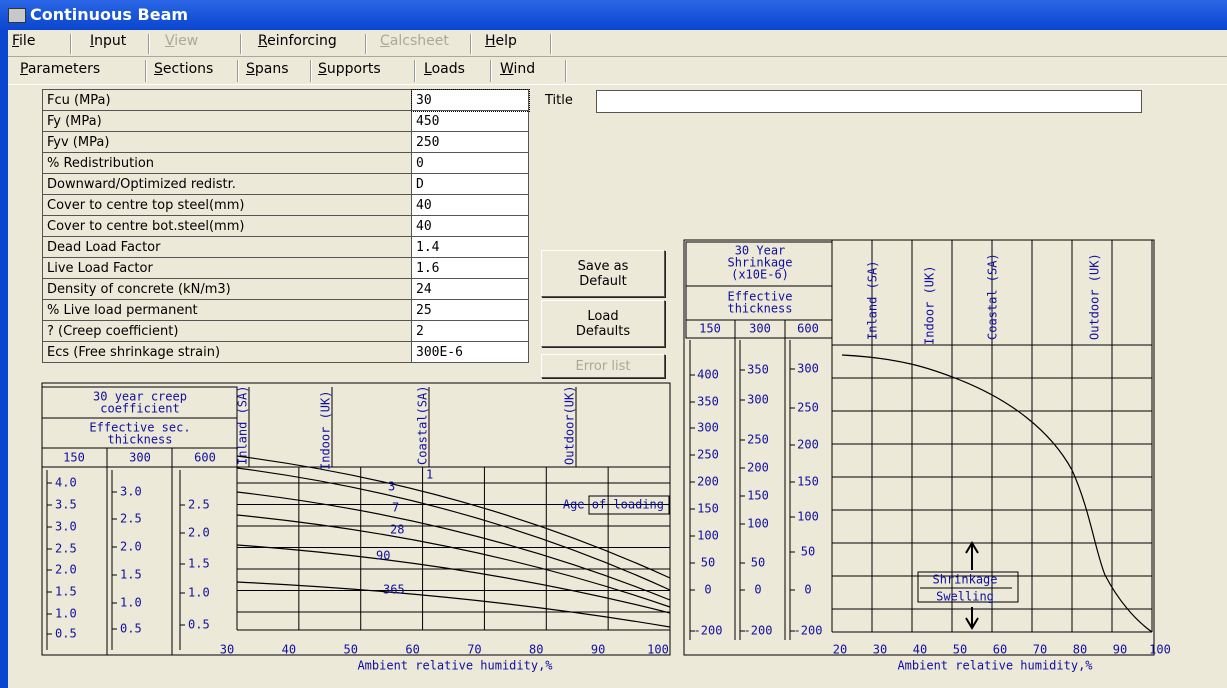 The image size is (1227, 688). What do you see at coordinates (501, 41) in the screenshot?
I see `menu-item: Help` at bounding box center [501, 41].